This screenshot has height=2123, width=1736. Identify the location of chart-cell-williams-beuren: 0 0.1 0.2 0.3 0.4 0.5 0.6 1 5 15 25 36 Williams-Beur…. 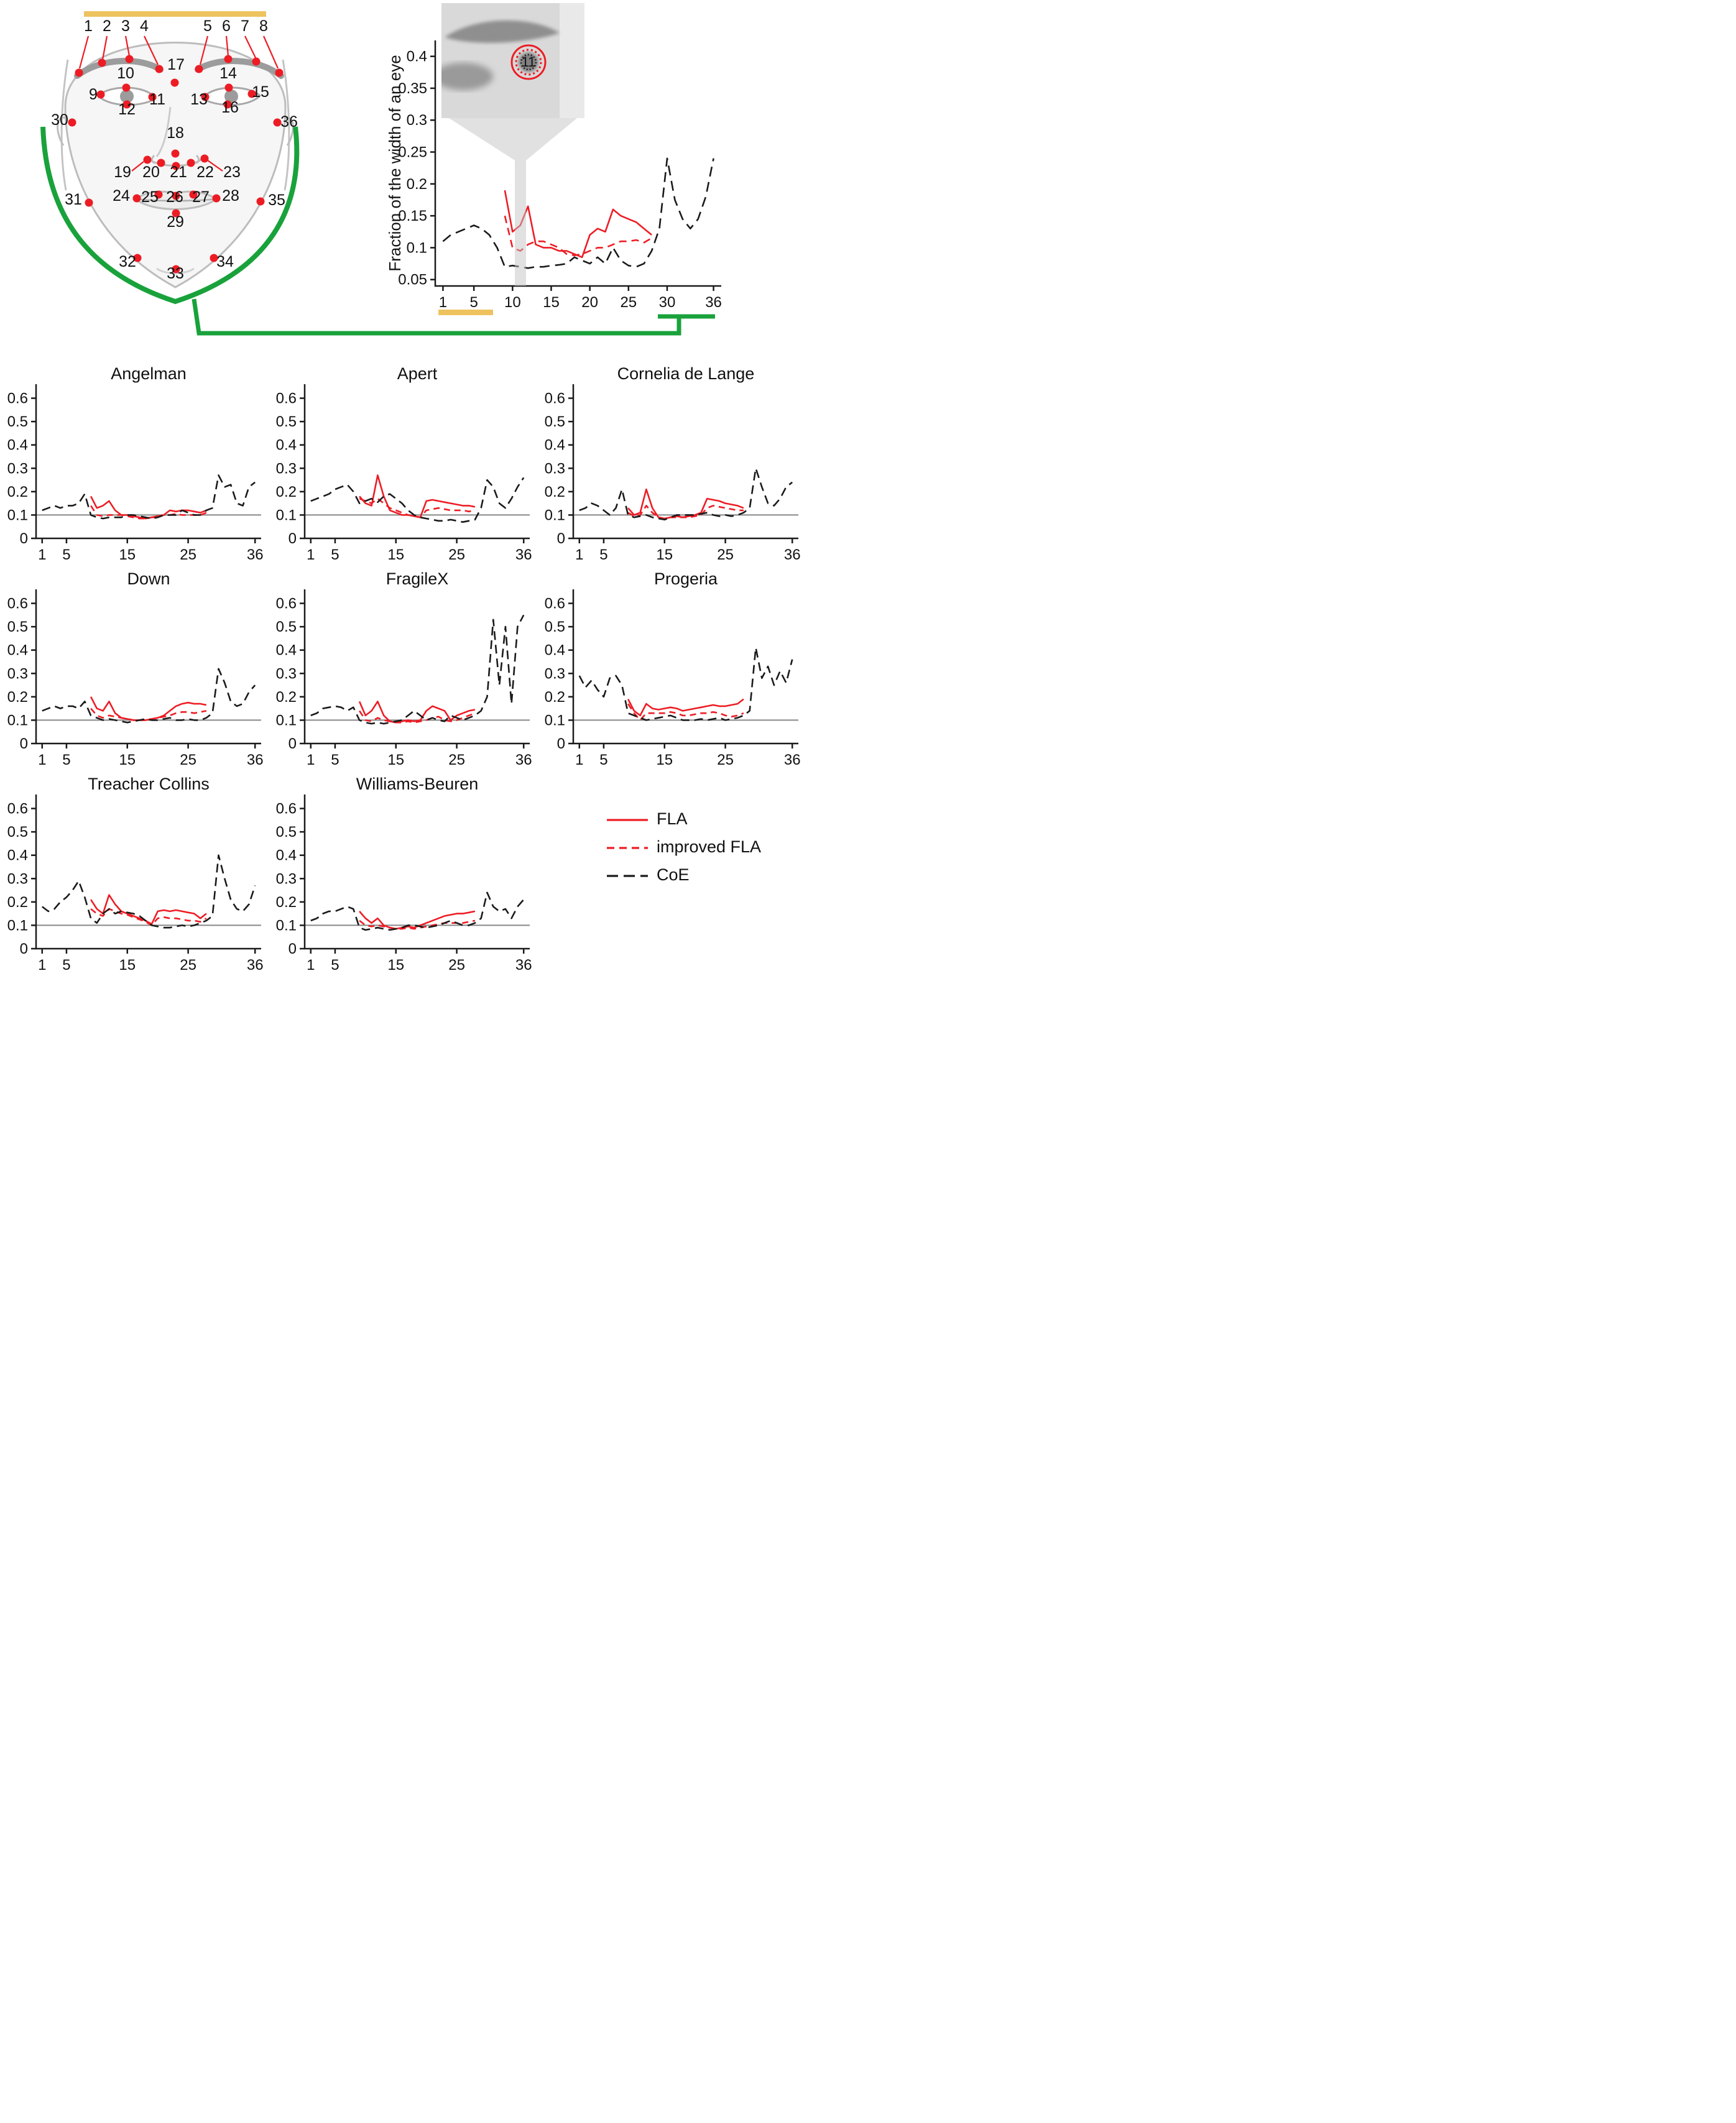
(404, 873).